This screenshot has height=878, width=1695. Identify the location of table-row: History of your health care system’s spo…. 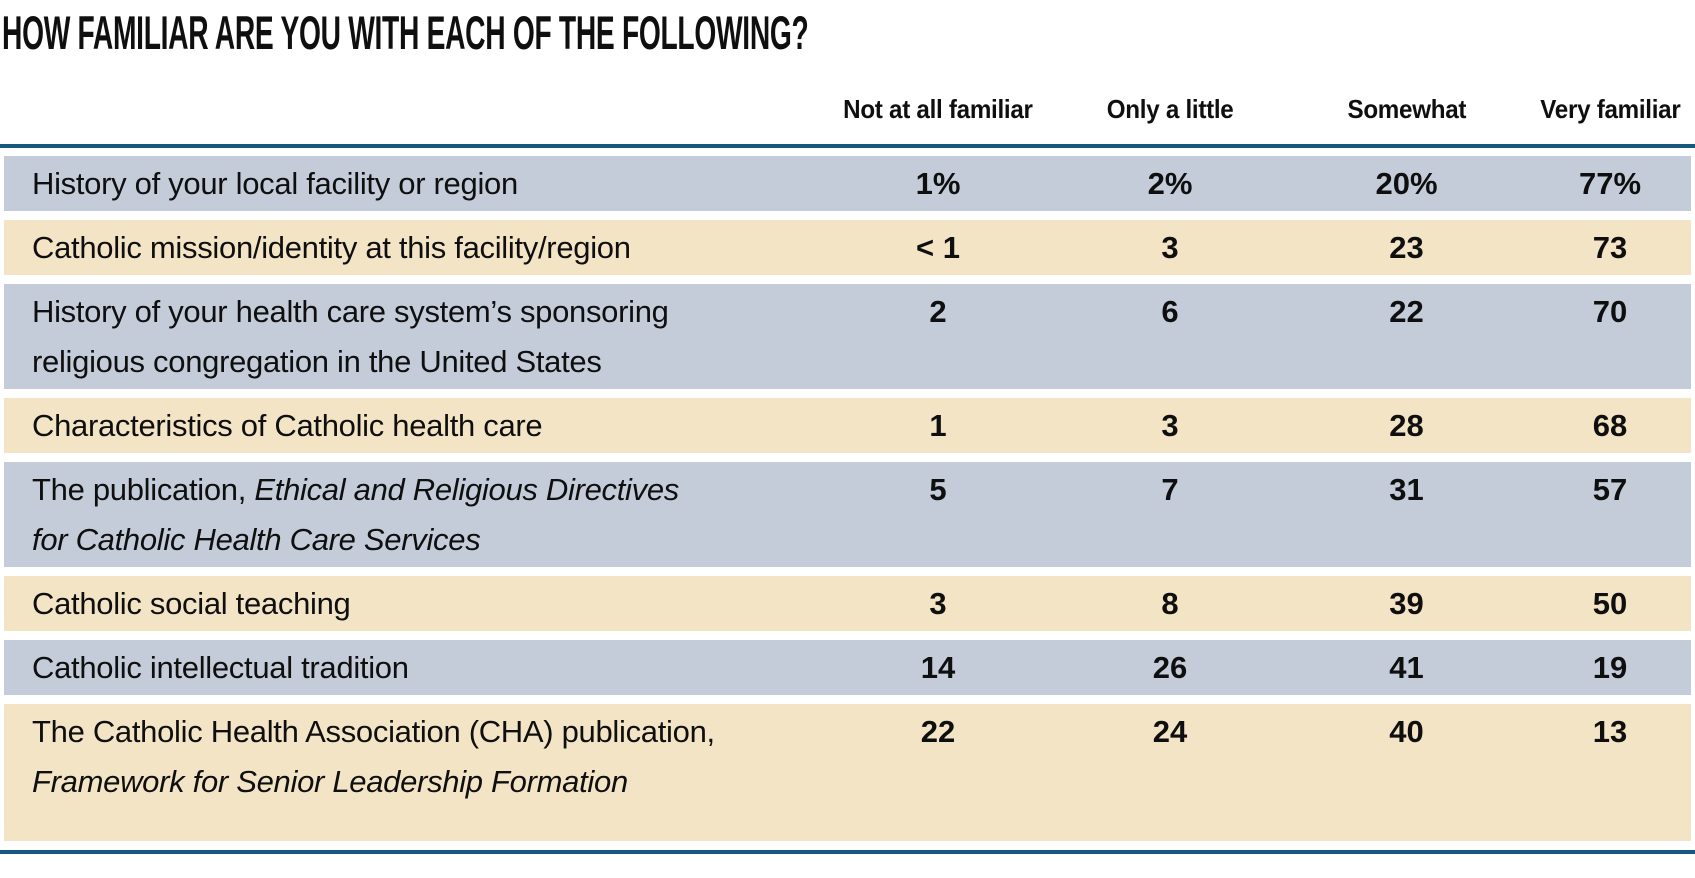
(847, 336).